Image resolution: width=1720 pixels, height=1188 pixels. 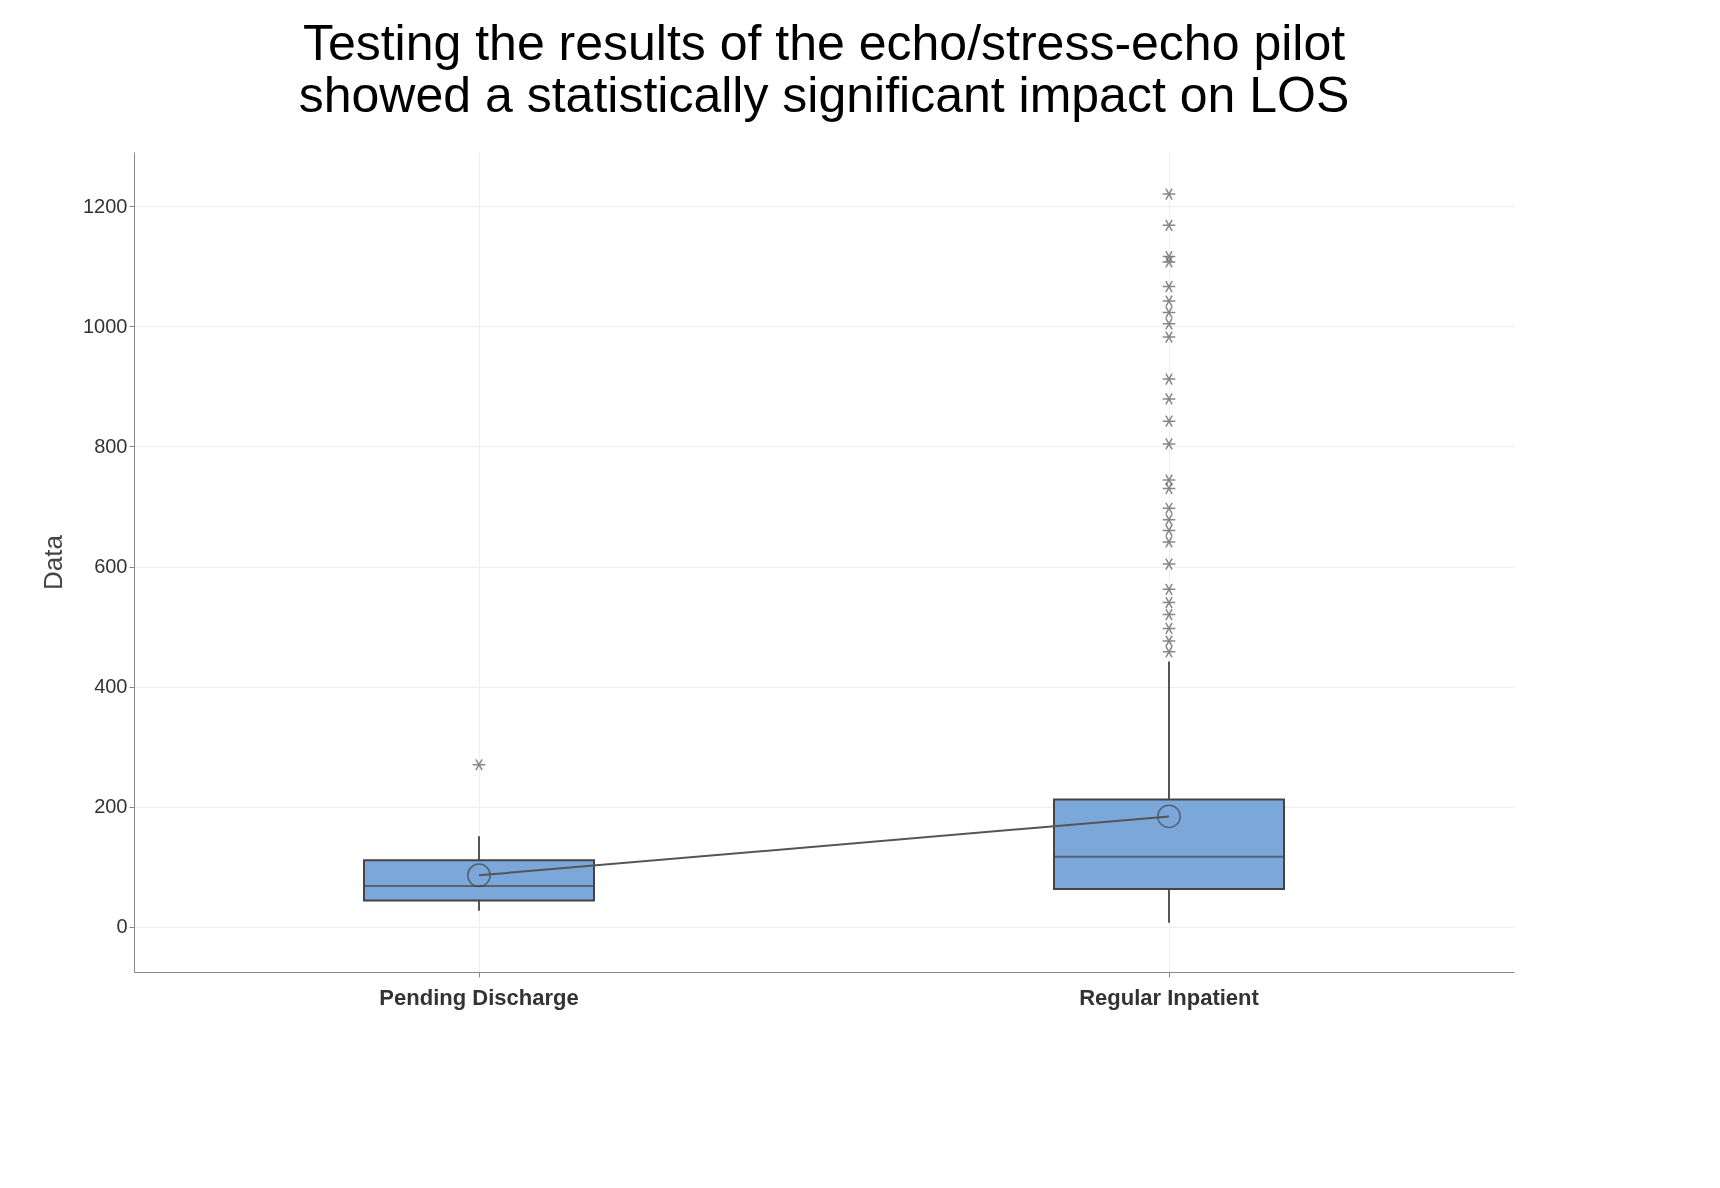 What do you see at coordinates (111, 686) in the screenshot?
I see `y-tick-label: 400` at bounding box center [111, 686].